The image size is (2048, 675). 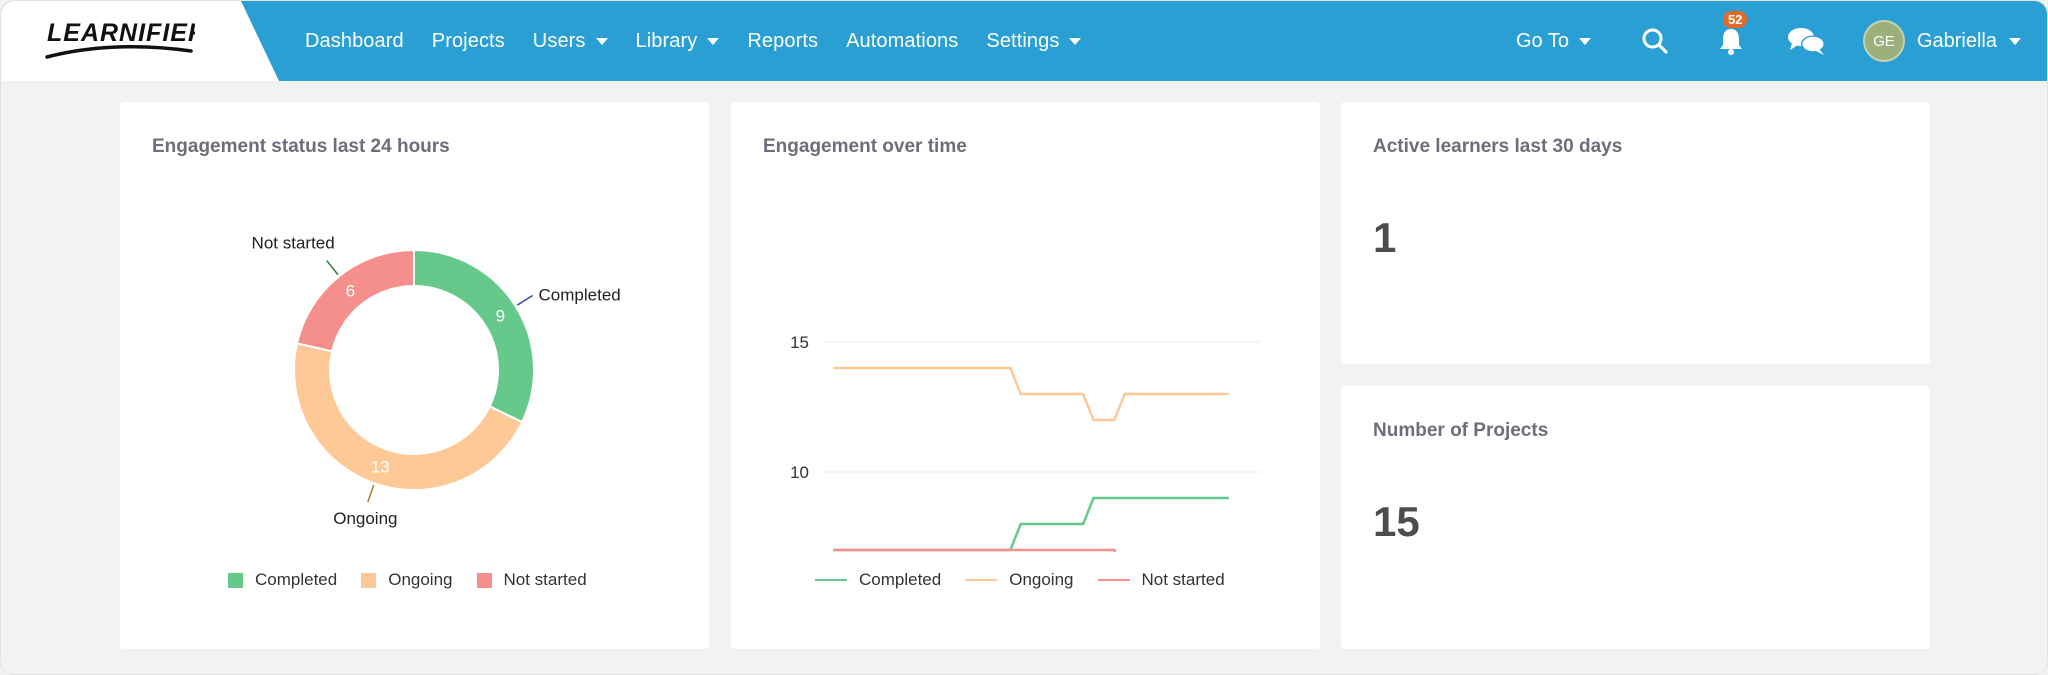 I want to click on donut-value-label: 13, so click(x=380, y=466).